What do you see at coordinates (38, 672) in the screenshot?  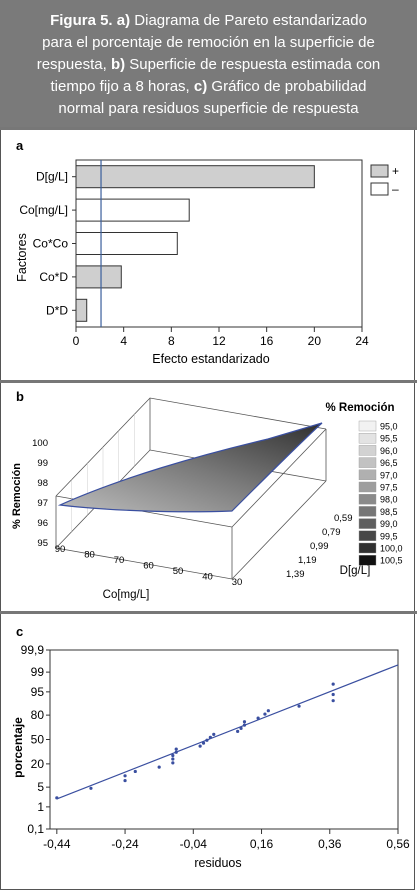 I see `probability-ytick-label: 99` at bounding box center [38, 672].